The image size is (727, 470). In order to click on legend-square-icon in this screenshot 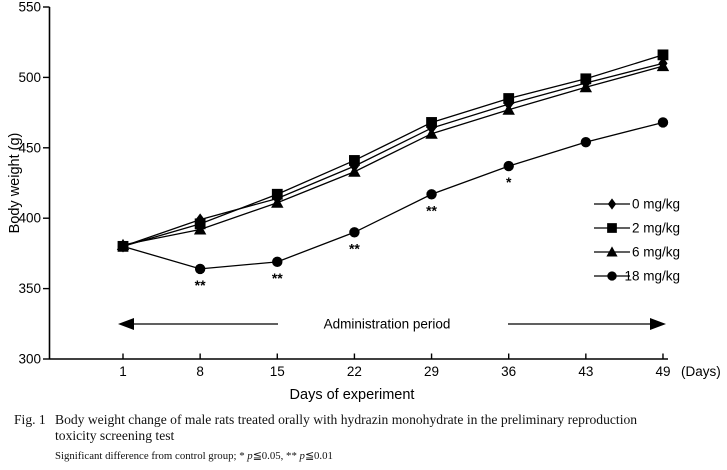, I will do `click(612, 228)`.